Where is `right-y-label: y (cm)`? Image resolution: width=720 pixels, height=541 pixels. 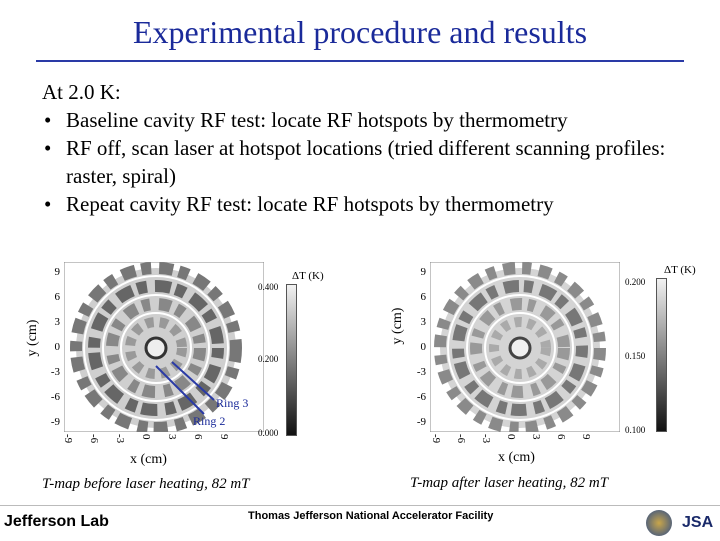 right-y-label: y (cm) is located at coordinates (397, 326).